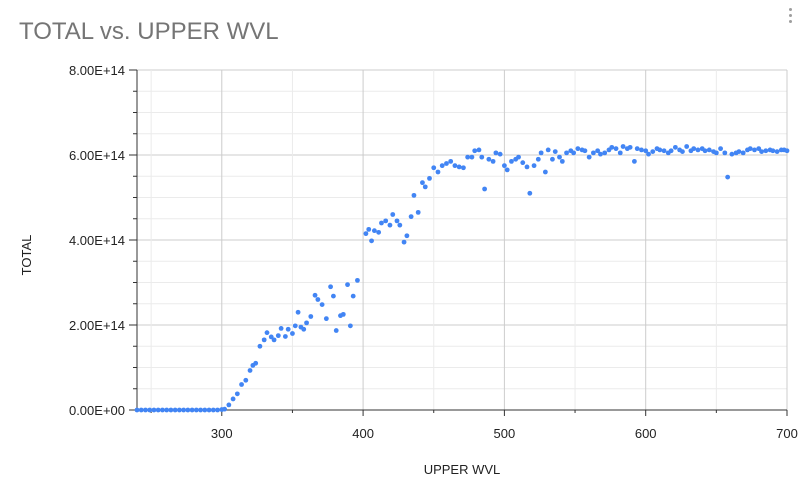 The height and width of the screenshot is (495, 808). Describe the element at coordinates (97, 70) in the screenshot. I see `y-tick-label: 8.00E+14` at that location.